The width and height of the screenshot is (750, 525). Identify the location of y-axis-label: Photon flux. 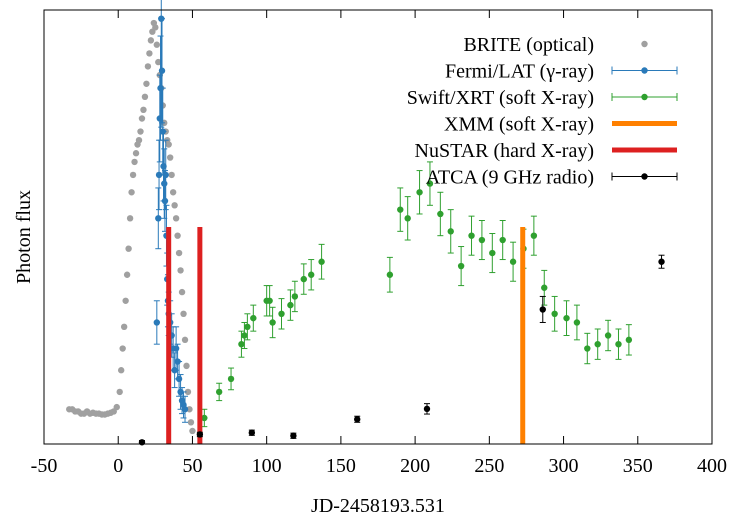
(24, 237).